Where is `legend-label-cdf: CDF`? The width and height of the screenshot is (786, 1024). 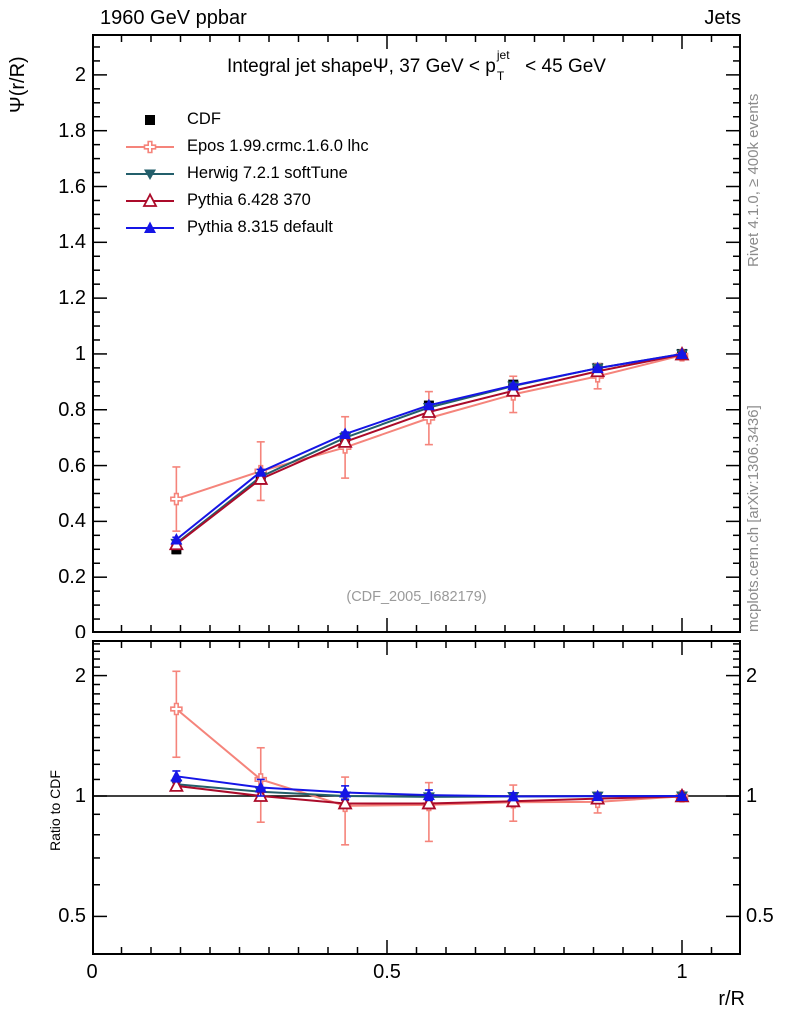 legend-label-cdf: CDF is located at coordinates (204, 119).